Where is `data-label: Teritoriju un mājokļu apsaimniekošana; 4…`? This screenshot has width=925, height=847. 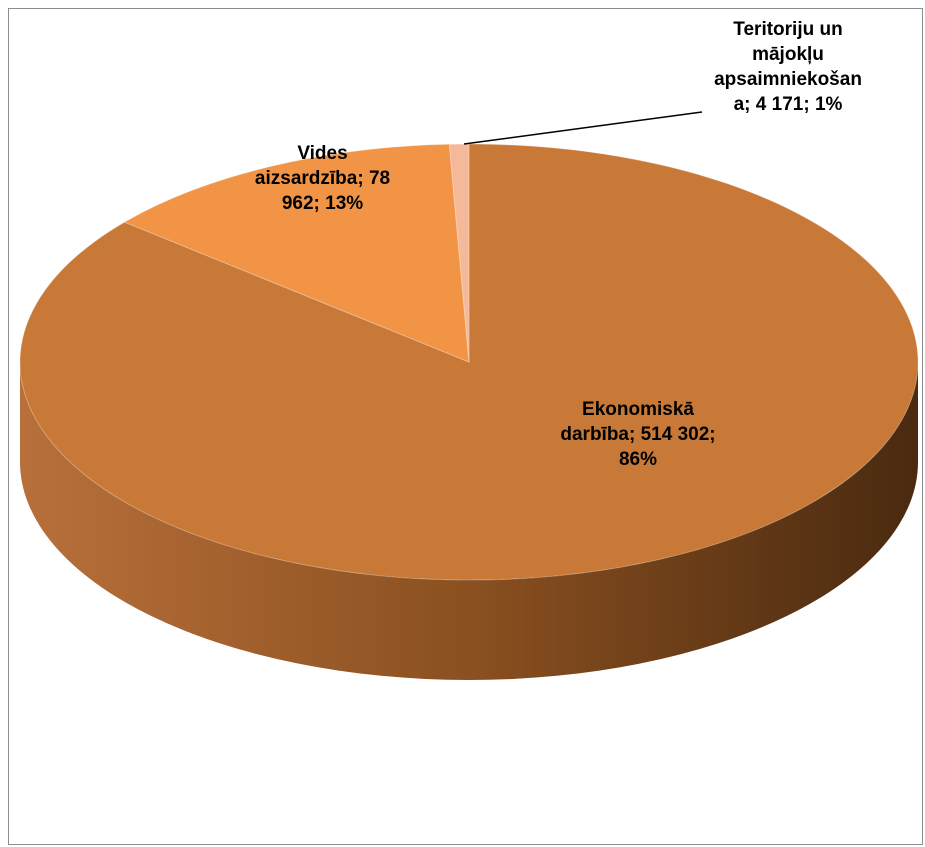 data-label: Teritoriju un mājokļu apsaimniekošana; 4… is located at coordinates (788, 67).